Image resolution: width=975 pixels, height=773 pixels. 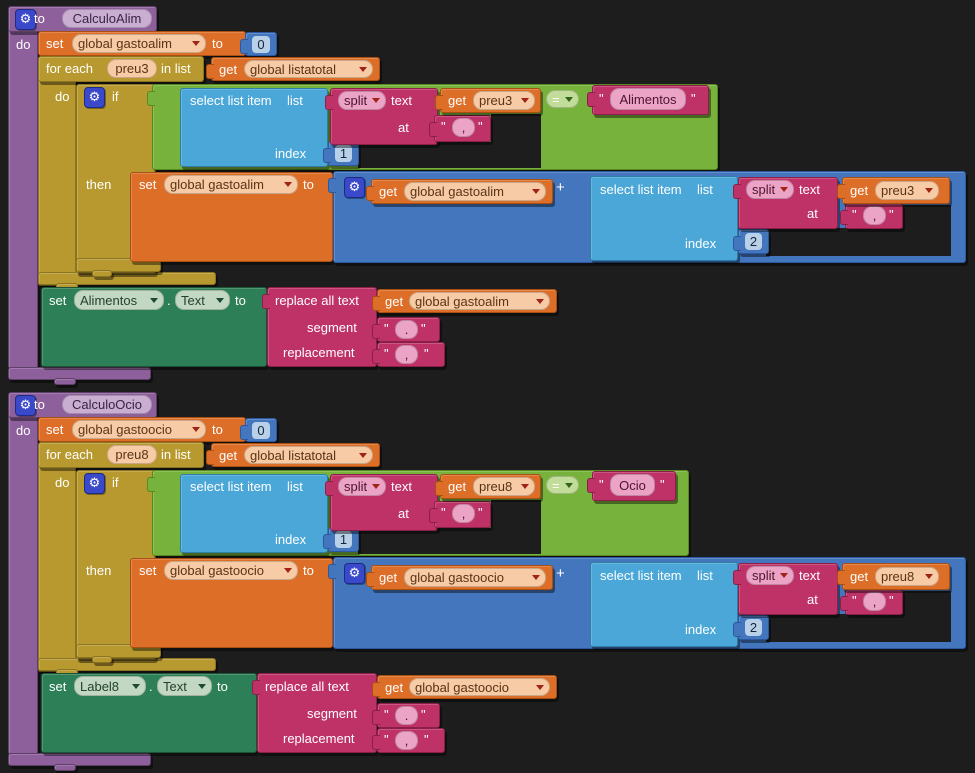 I want to click on loop-variable-field: preu8, so click(x=132, y=454).